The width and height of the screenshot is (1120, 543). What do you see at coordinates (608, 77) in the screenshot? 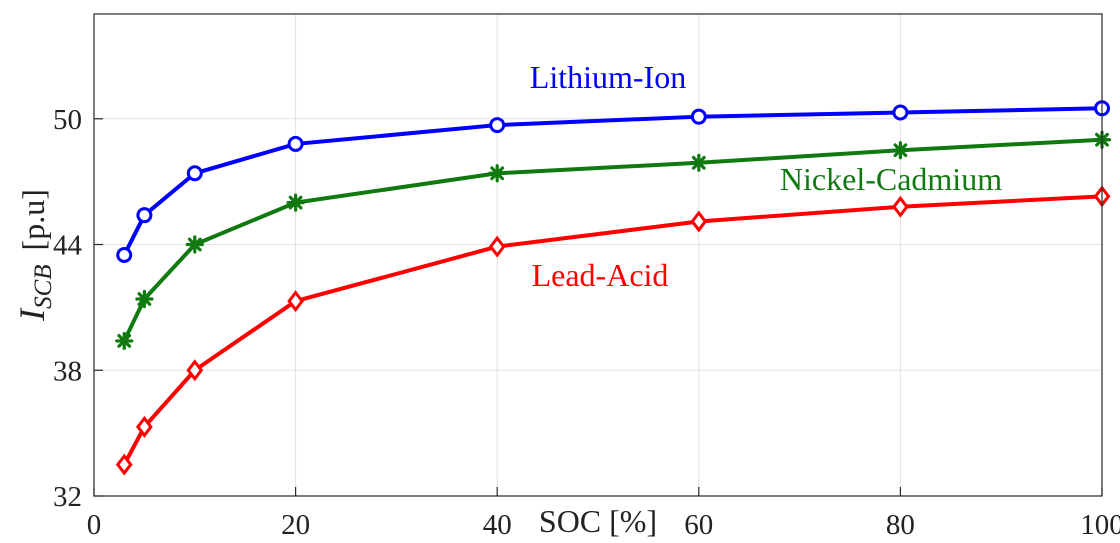
I see `series-label-lithium-ion: Lithium-Ion` at bounding box center [608, 77].